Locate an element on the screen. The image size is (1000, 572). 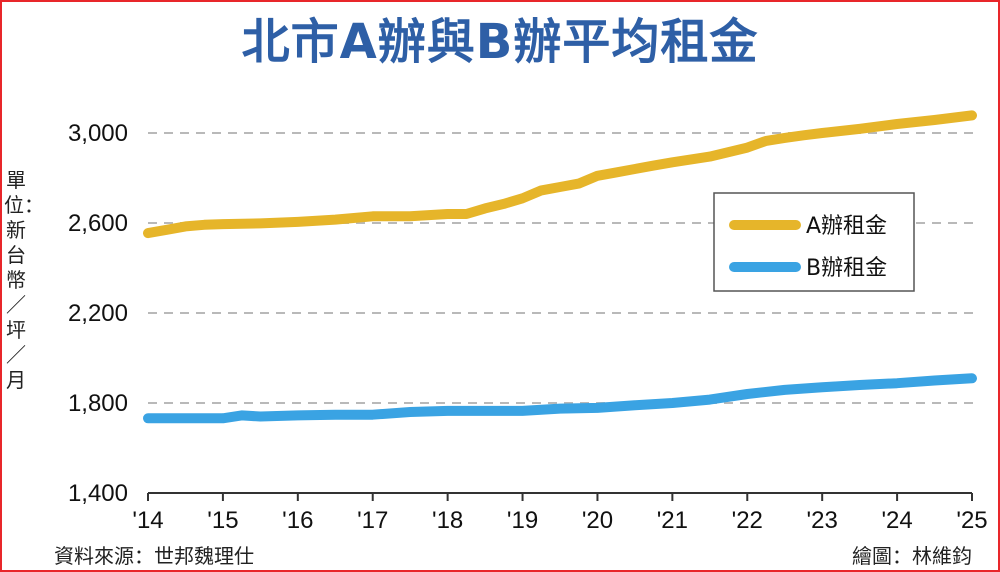
x-tick-label: '19 is located at coordinates (522, 520).